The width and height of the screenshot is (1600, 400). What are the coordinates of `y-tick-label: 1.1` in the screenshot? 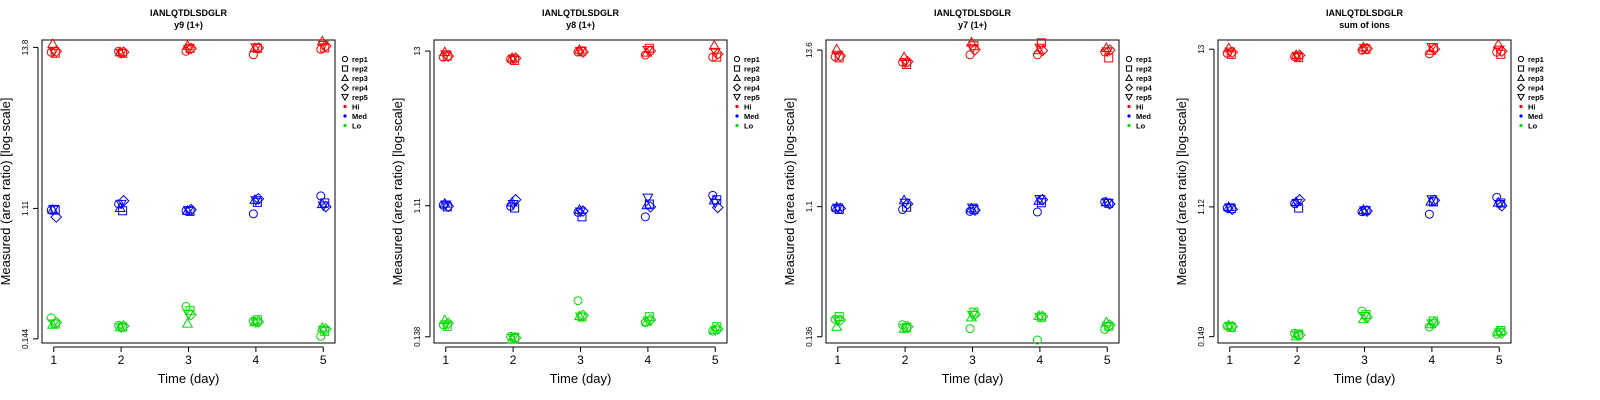 It's located at (809, 207).